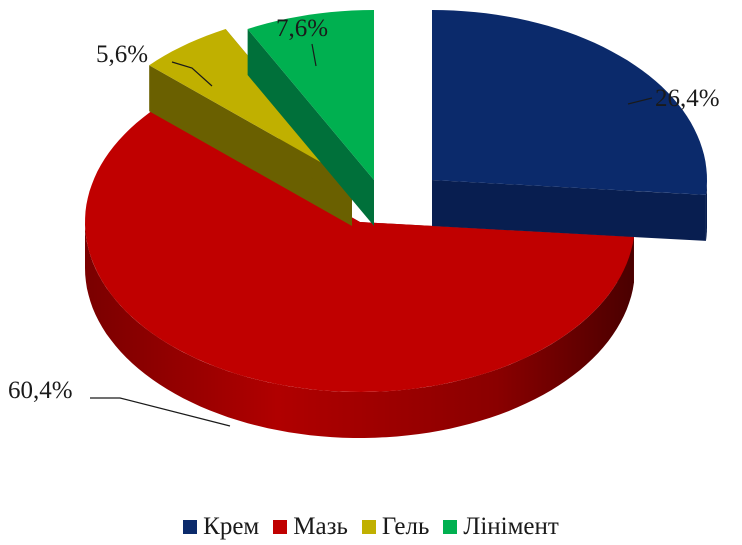  What do you see at coordinates (280, 527) in the screenshot?
I see `legend-swatch-maz` at bounding box center [280, 527].